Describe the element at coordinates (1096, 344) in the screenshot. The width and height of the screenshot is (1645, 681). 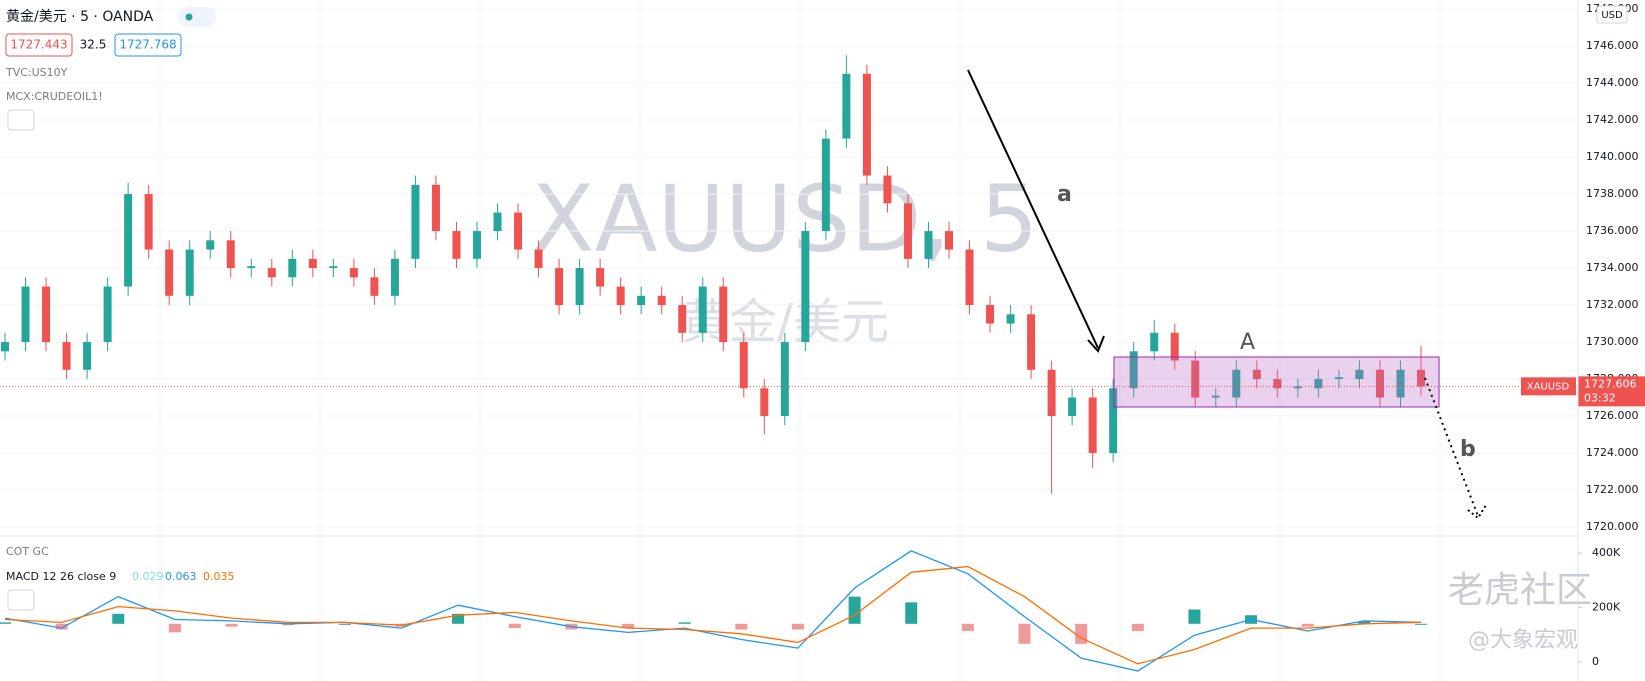
I see `arrow-head` at that location.